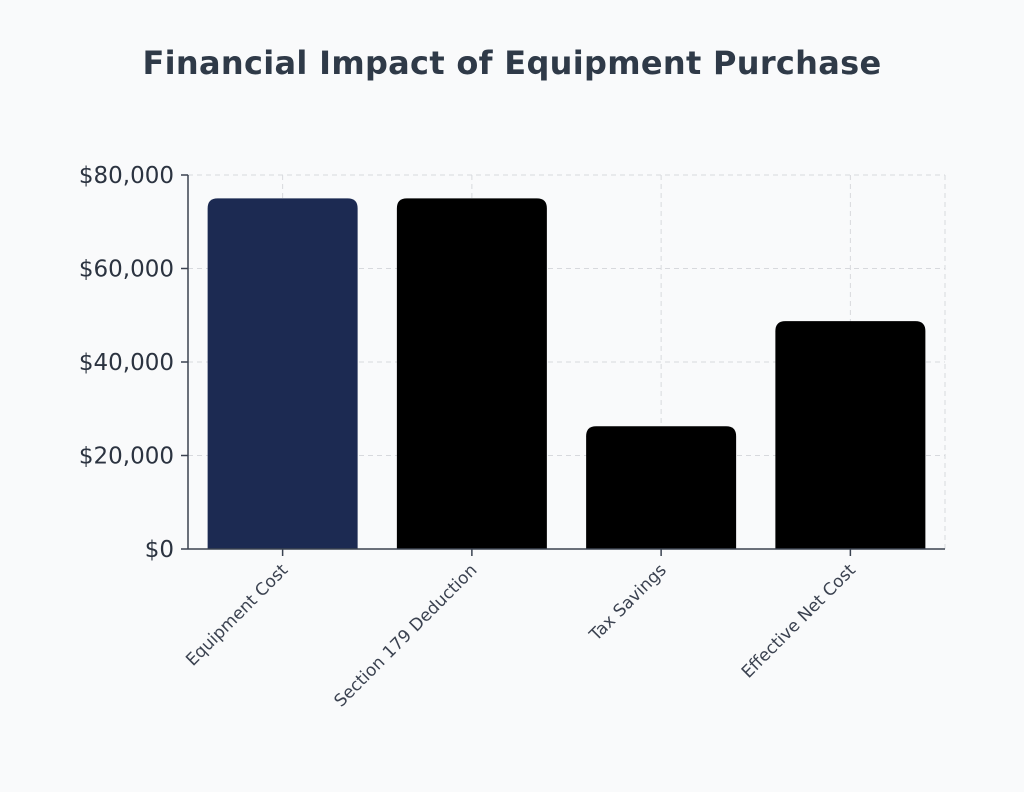 Image resolution: width=1024 pixels, height=792 pixels. What do you see at coordinates (126, 270) in the screenshot?
I see `y-tick-label: $60,000` at bounding box center [126, 270].